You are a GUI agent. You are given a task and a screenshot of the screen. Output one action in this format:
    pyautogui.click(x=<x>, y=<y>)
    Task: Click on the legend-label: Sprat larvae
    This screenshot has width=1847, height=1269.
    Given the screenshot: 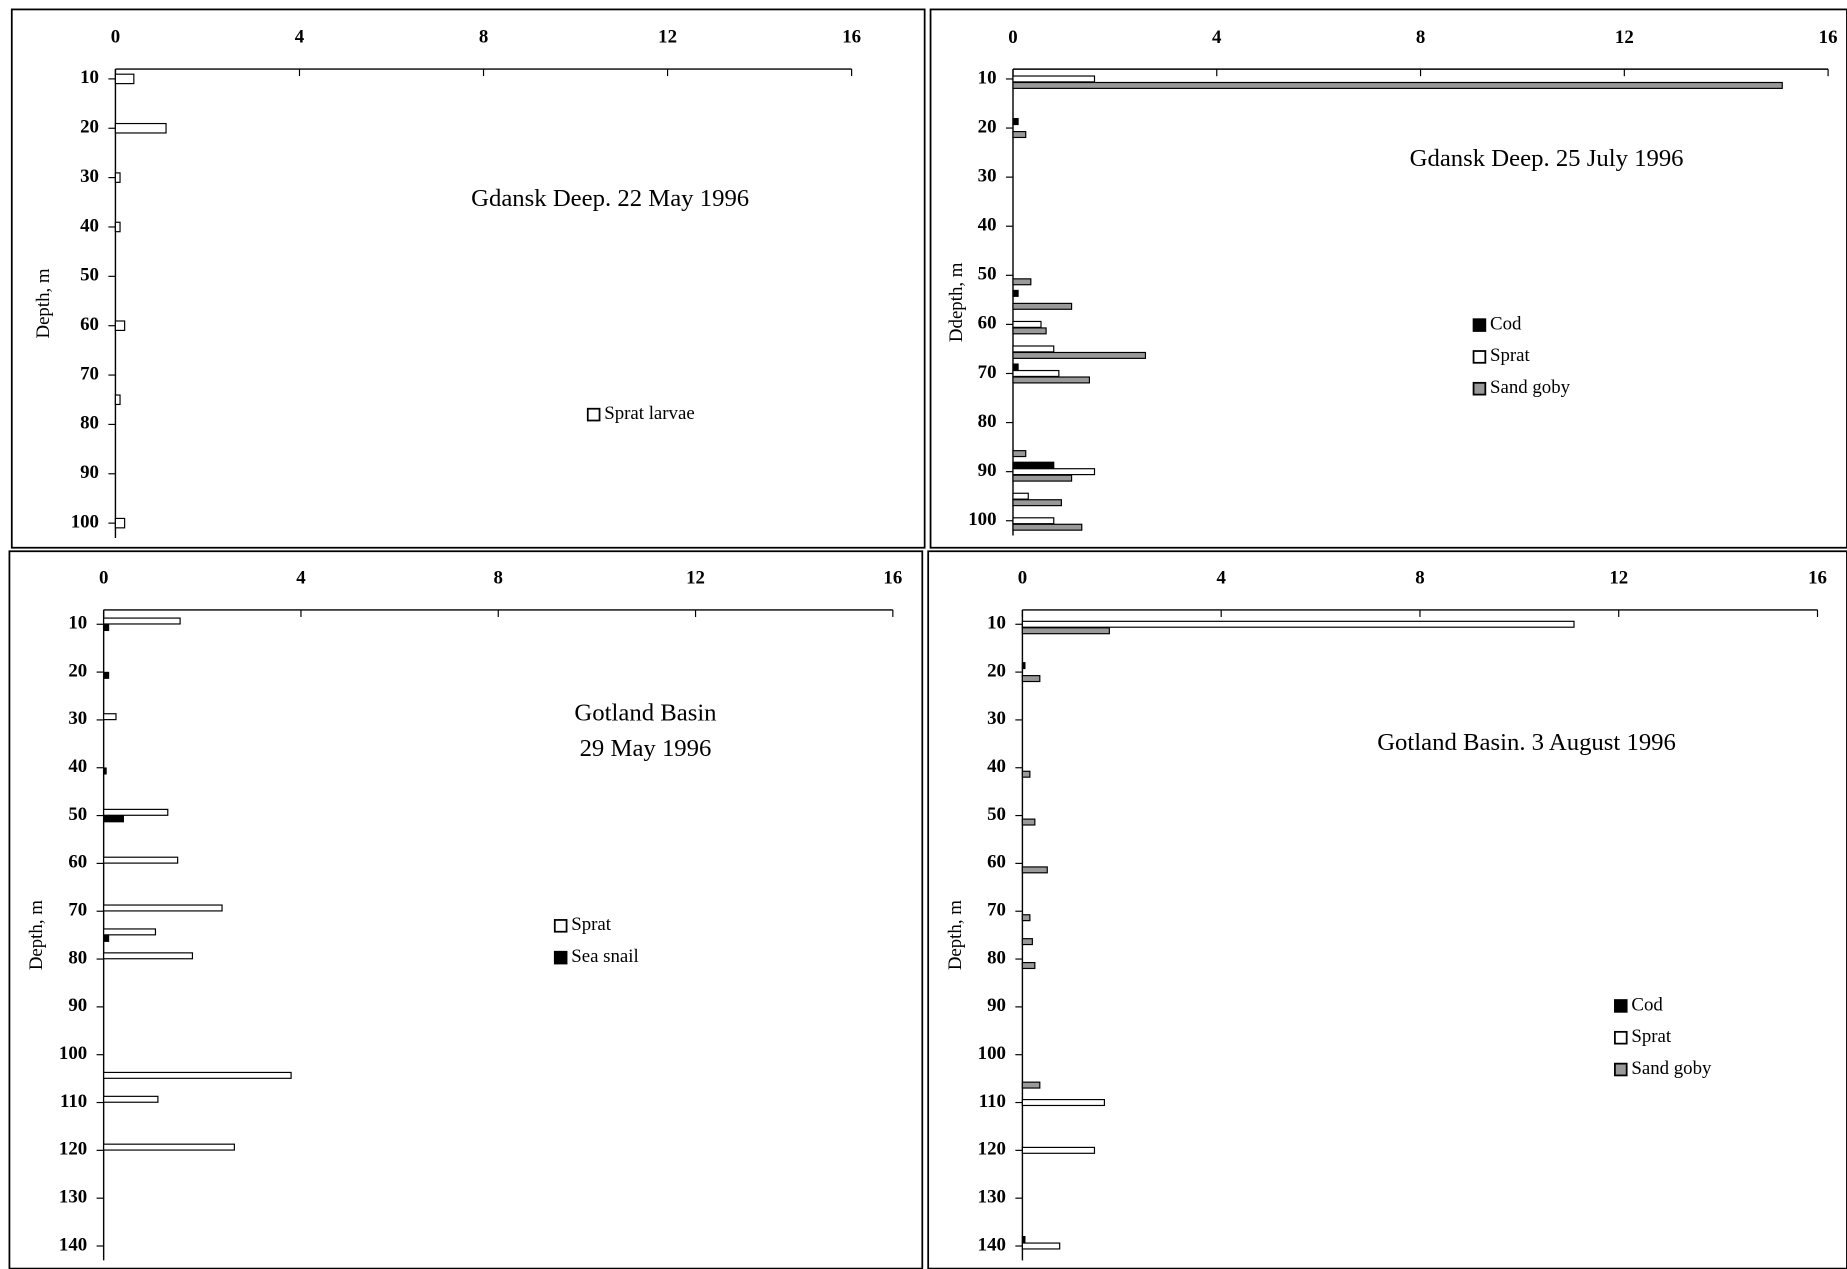 What is the action you would take?
    pyautogui.click(x=649, y=413)
    